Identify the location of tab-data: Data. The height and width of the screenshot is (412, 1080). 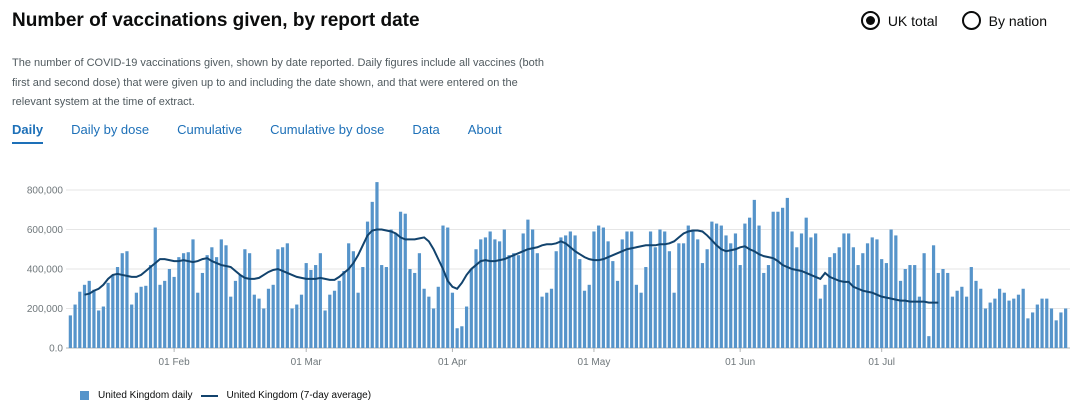
(426, 129).